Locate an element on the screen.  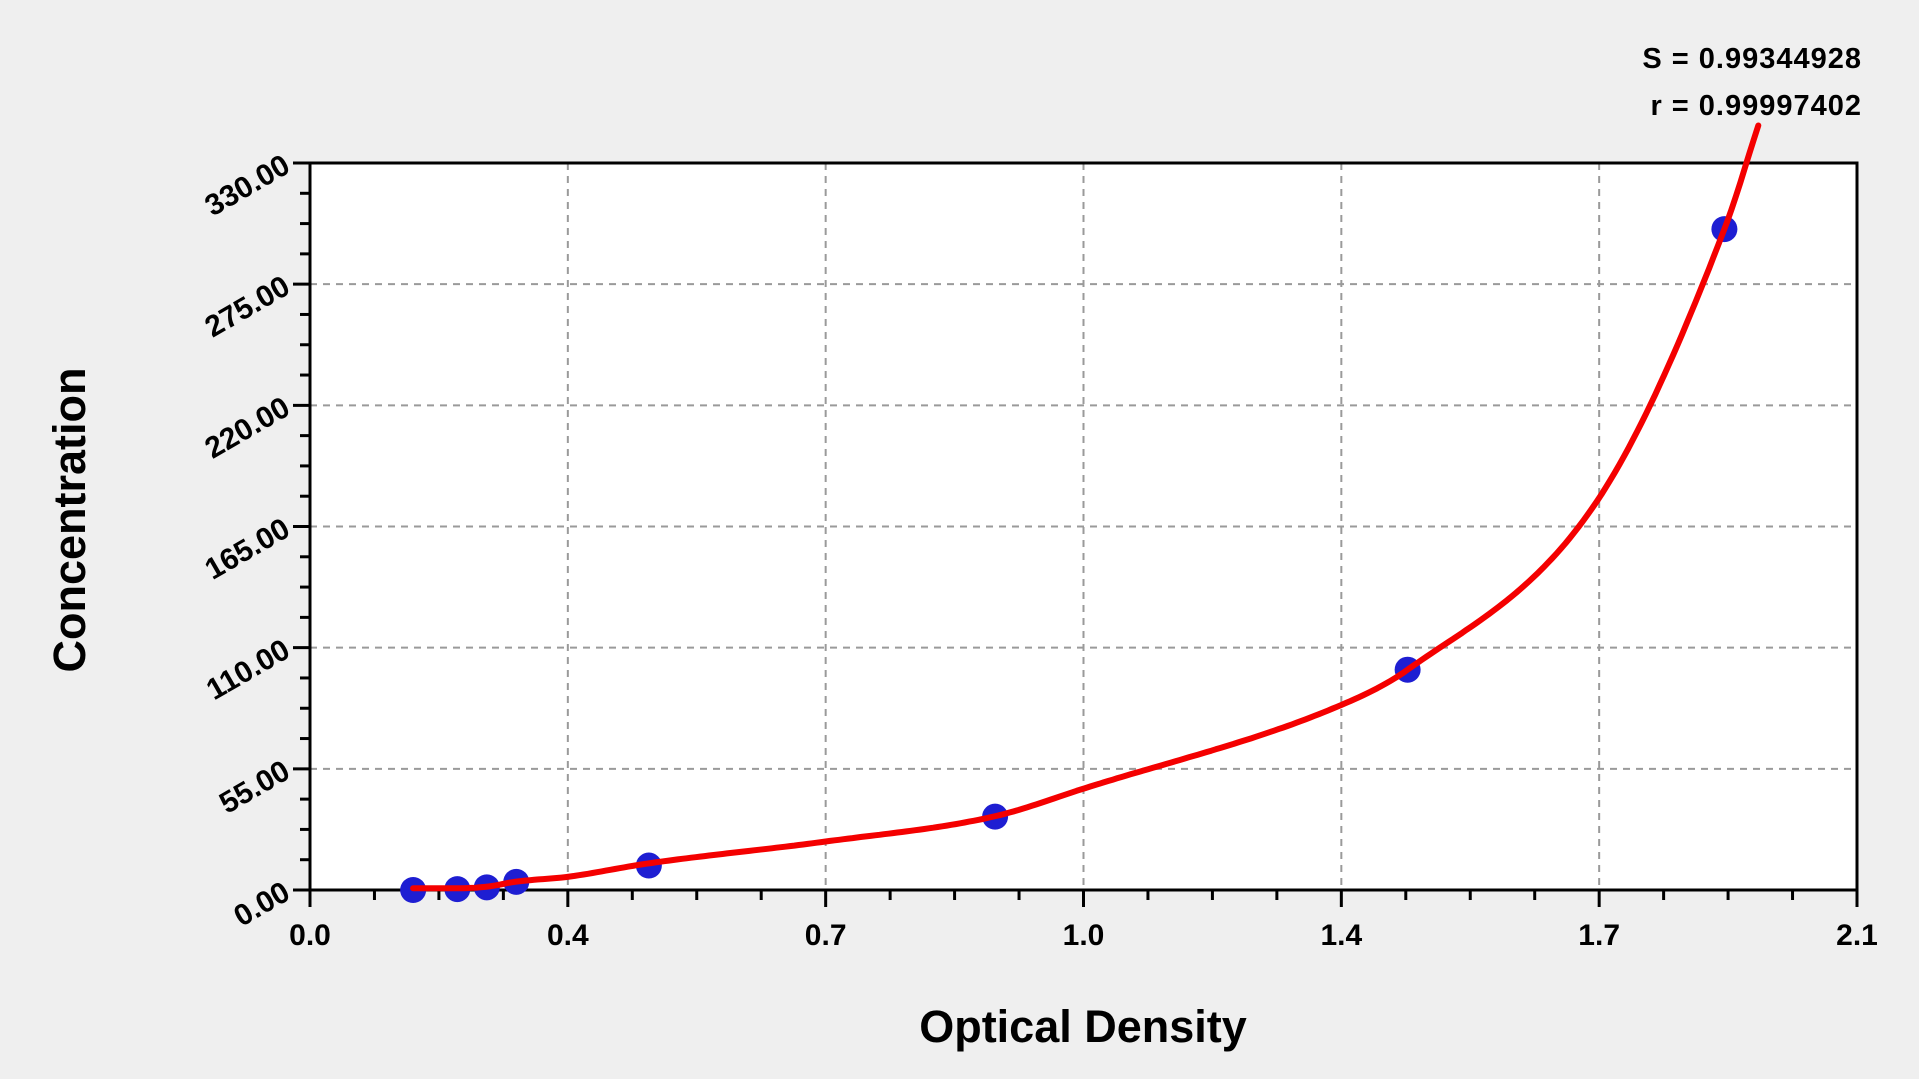
x-axis-title: Optical Density is located at coordinates (1083, 1026).